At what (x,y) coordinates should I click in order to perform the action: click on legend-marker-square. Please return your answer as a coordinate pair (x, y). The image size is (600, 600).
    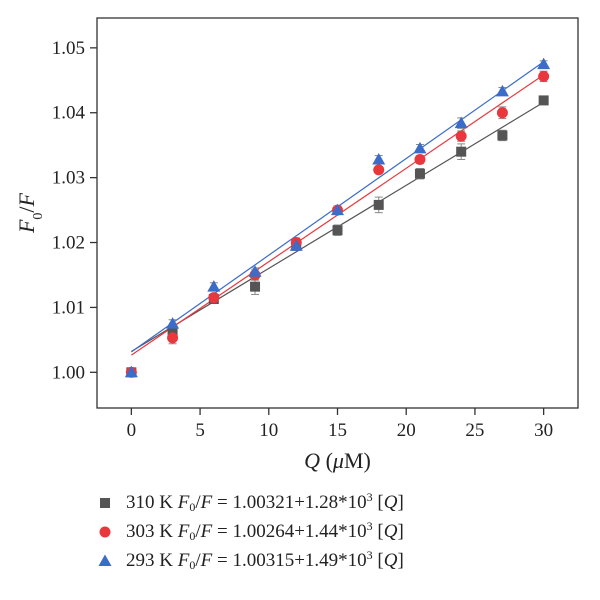
    Looking at the image, I should click on (105, 502).